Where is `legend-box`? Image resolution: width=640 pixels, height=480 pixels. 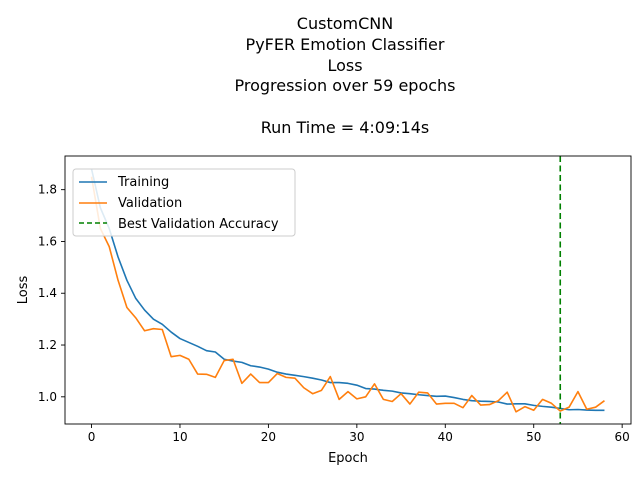 legend-box is located at coordinates (184, 202).